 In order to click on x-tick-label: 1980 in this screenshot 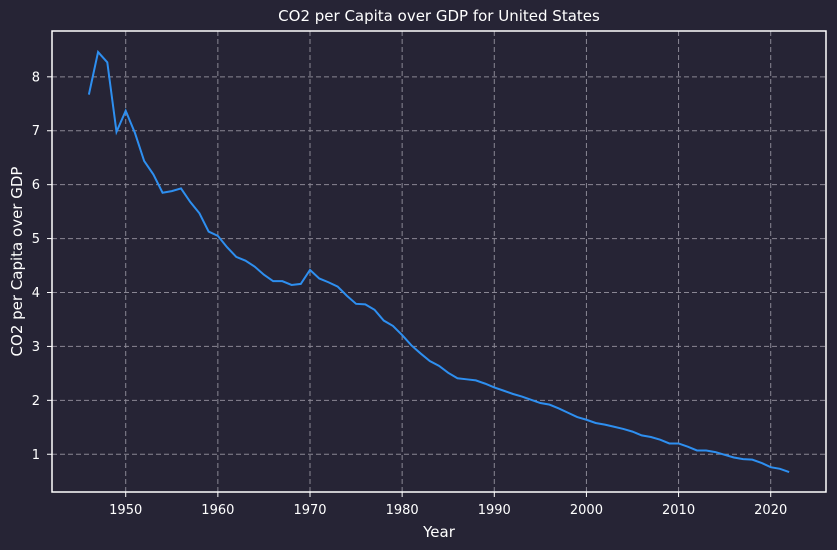, I will do `click(402, 510)`.